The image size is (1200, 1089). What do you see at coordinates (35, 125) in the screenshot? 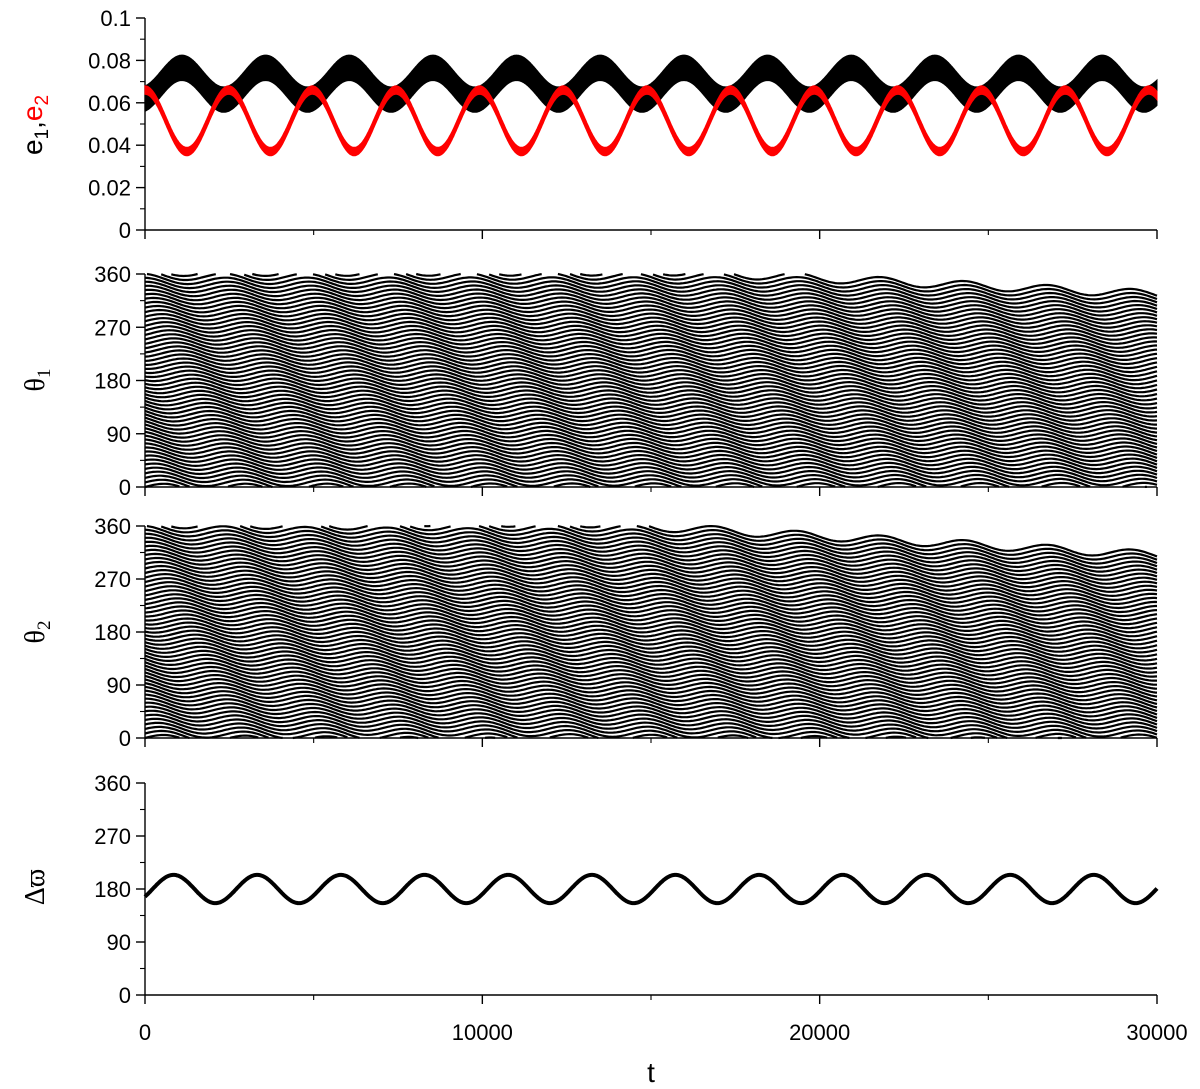
I see `ylabel-eccentricities: e1,e2` at bounding box center [35, 125].